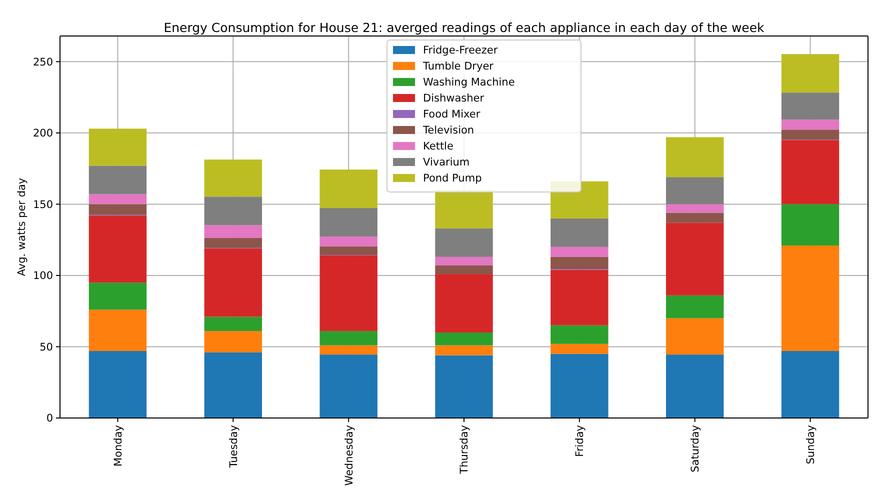 This screenshot has width=884, height=500. What do you see at coordinates (234, 447) in the screenshot?
I see `x-tick-label: Tuesday` at bounding box center [234, 447].